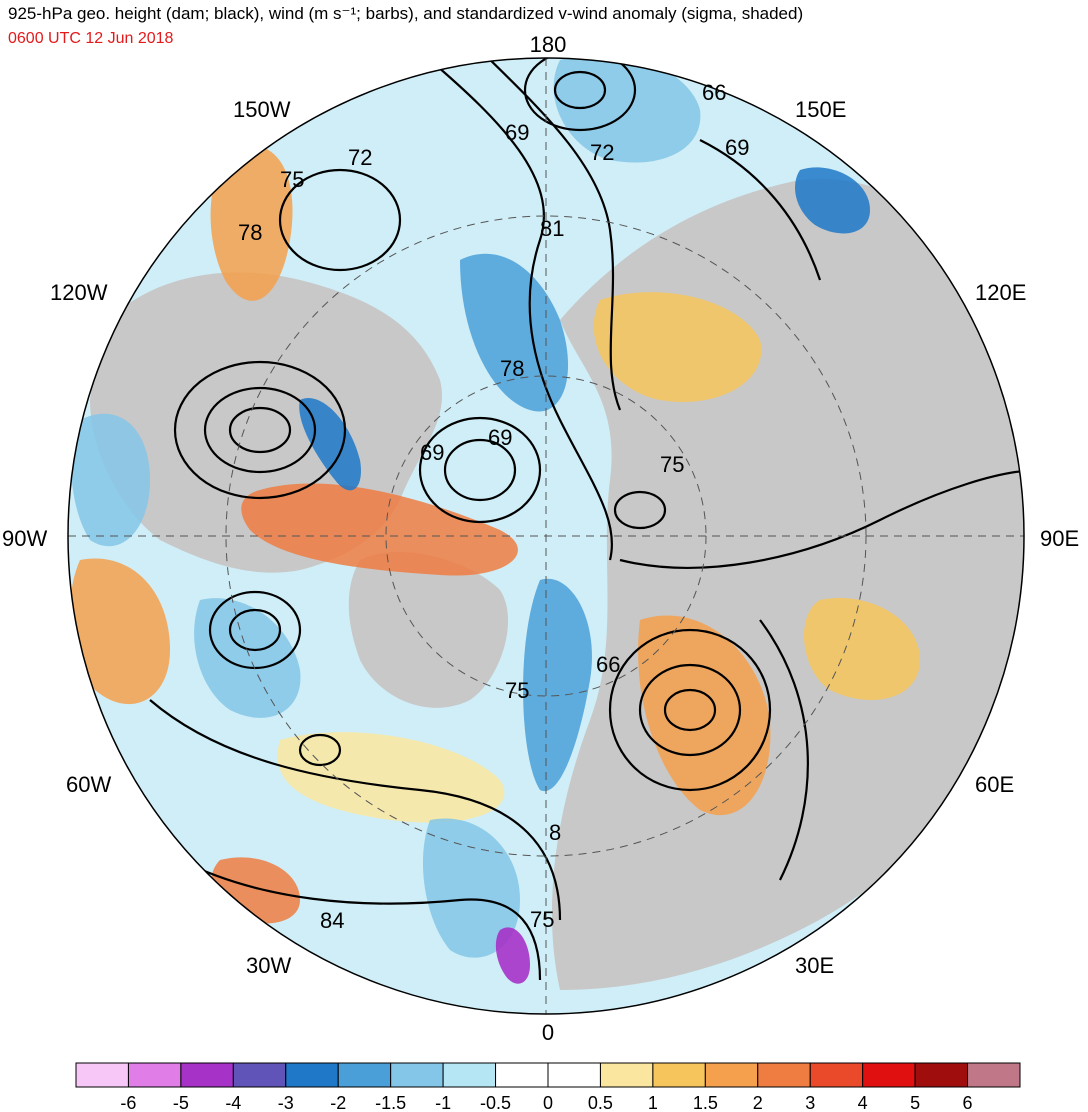 The image size is (1088, 1112). I want to click on lon-label-30w: 30W, so click(268, 965).